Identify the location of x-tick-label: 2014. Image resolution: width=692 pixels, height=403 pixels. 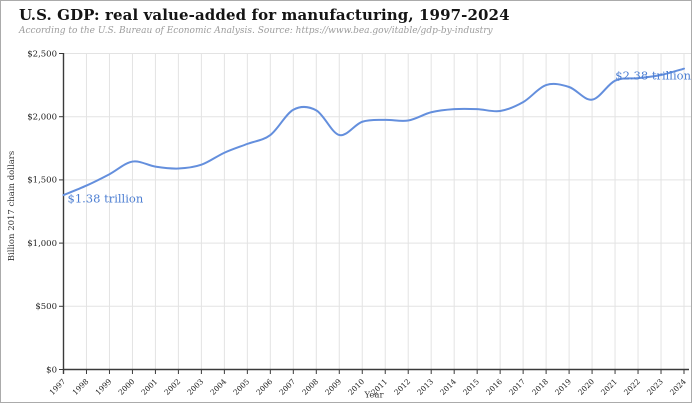
(448, 387).